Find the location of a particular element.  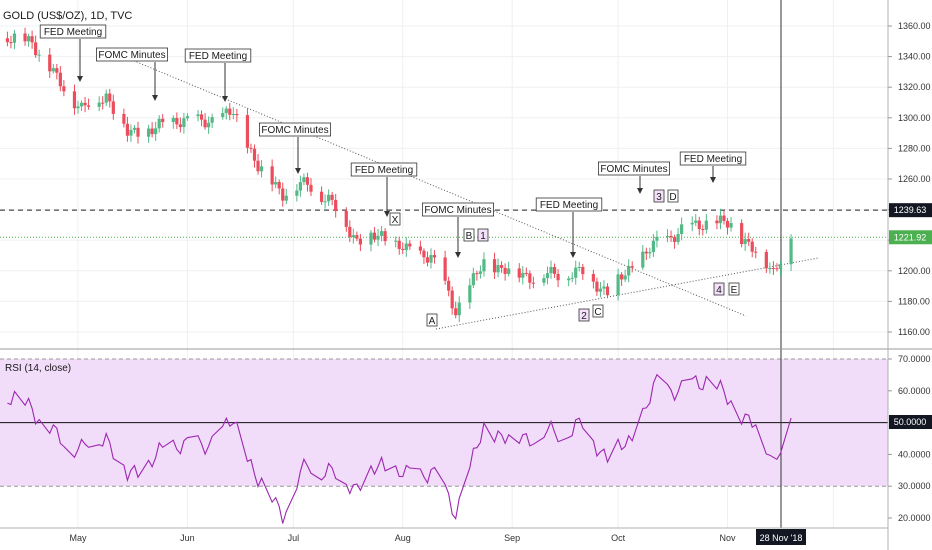

wave-label: 3 is located at coordinates (659, 196).